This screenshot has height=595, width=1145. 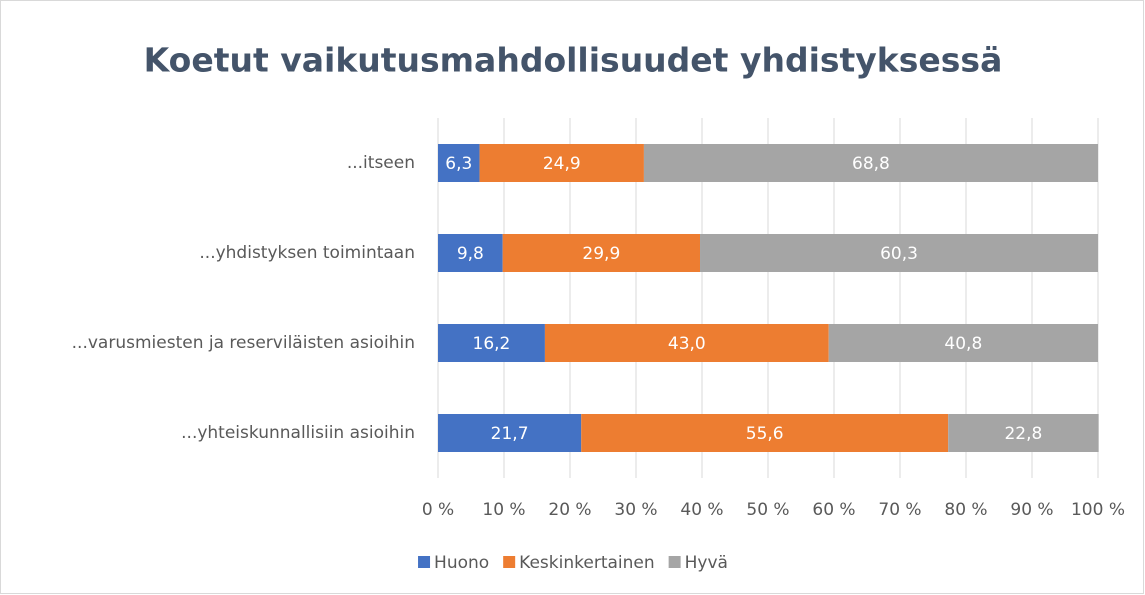 What do you see at coordinates (569, 510) in the screenshot?
I see `x-tick-label: 20 %` at bounding box center [569, 510].